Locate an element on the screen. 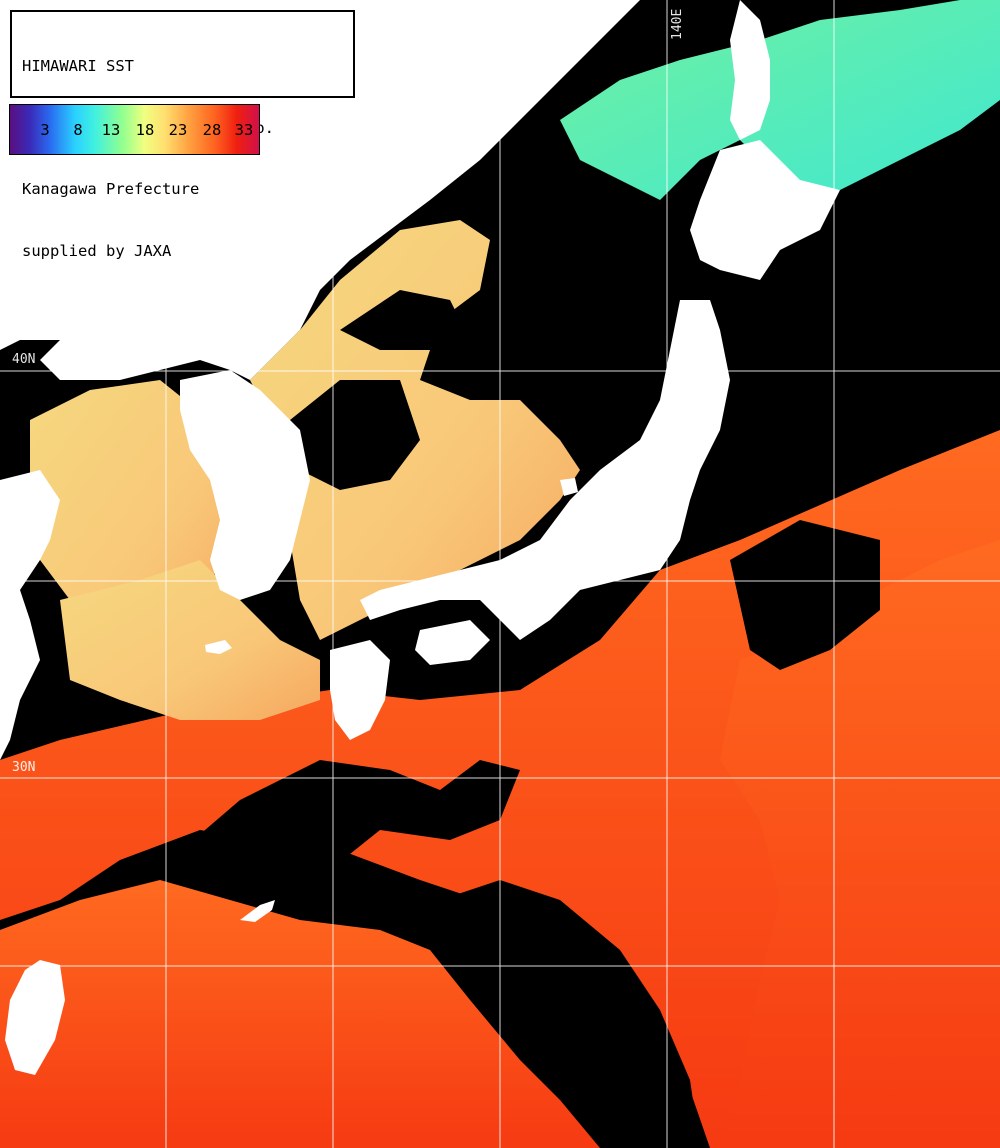 This screenshot has height=1148, width=1000. land-hokkaido is located at coordinates (765, 210).